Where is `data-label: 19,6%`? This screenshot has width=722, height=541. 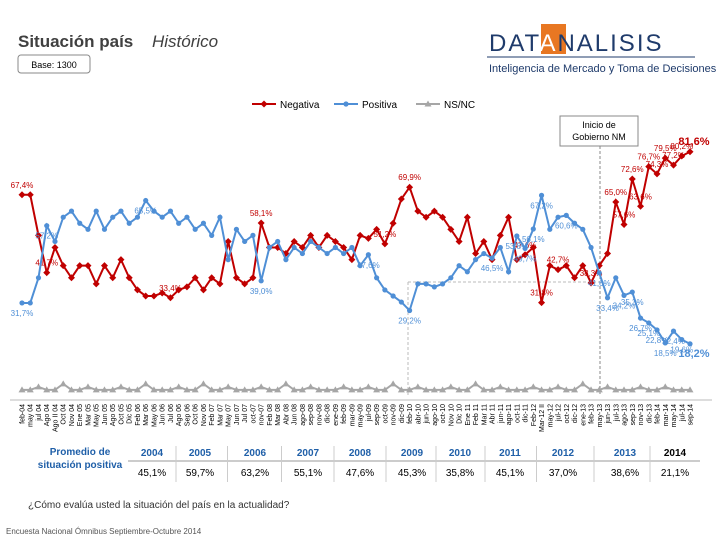 data-label: 19,6% is located at coordinates (681, 350).